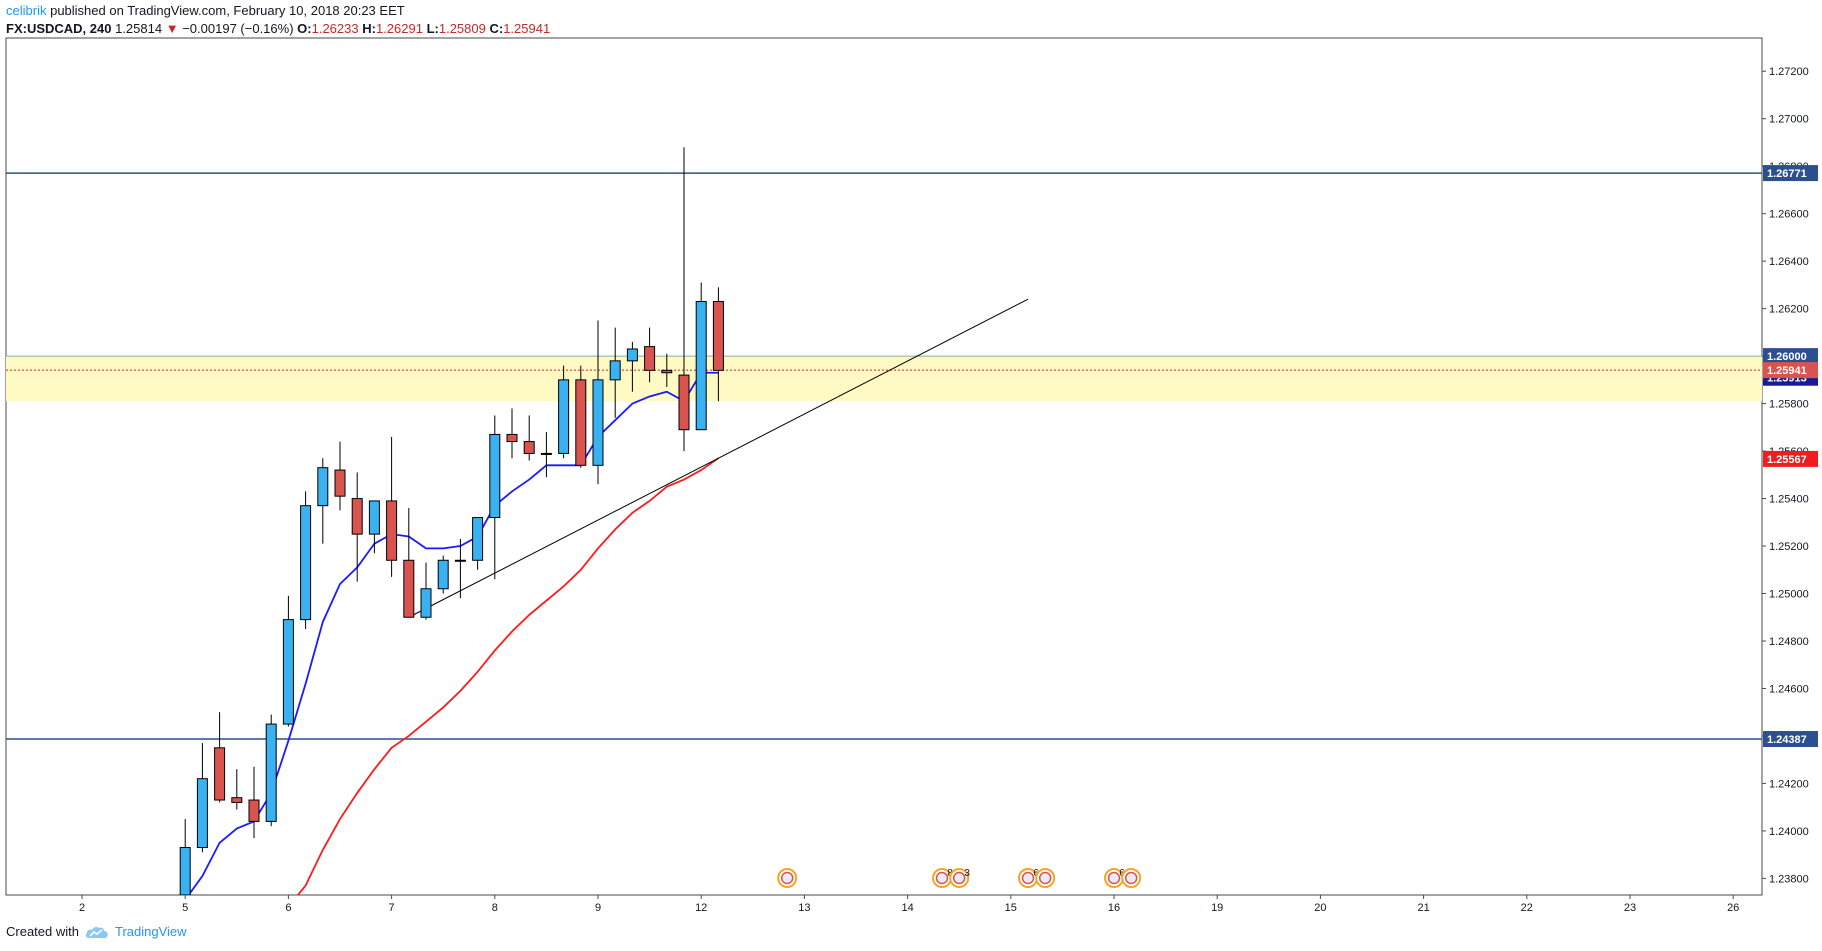  I want to click on trendline, so click(718, 458).